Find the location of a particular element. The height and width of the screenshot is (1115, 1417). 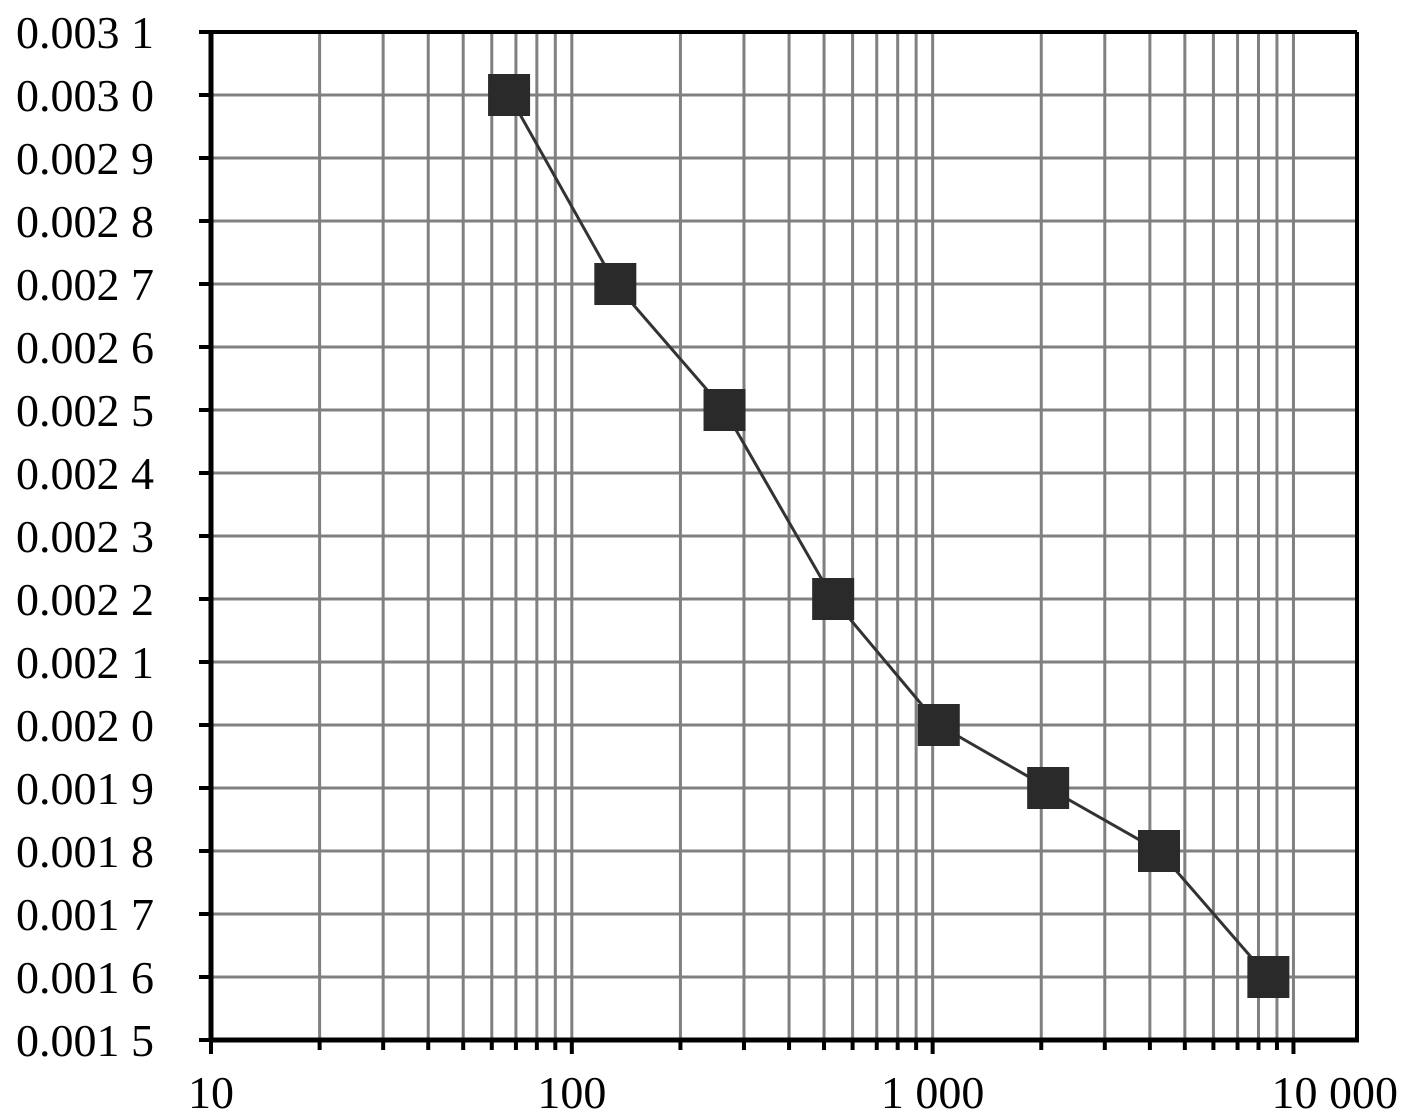

x-tick-label: 10 is located at coordinates (211, 1091).